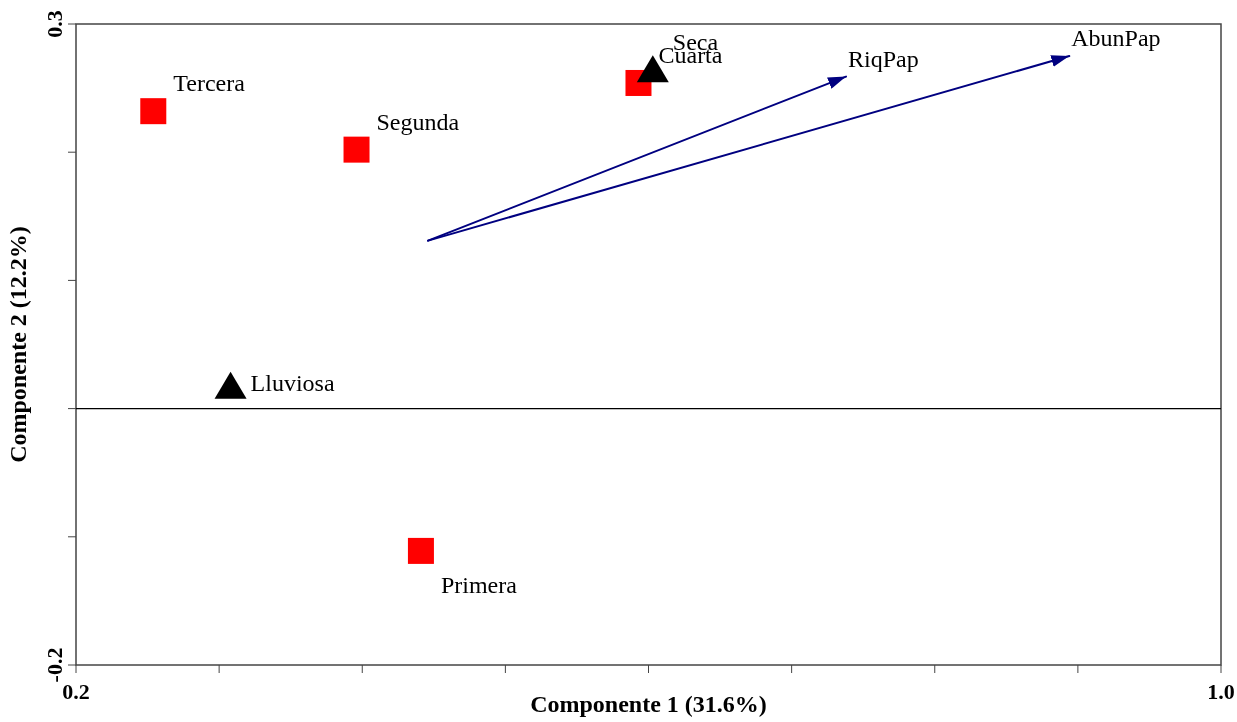 The image size is (1237, 722). What do you see at coordinates (883, 58) in the screenshot?
I see `series-label: RiqPap` at bounding box center [883, 58].